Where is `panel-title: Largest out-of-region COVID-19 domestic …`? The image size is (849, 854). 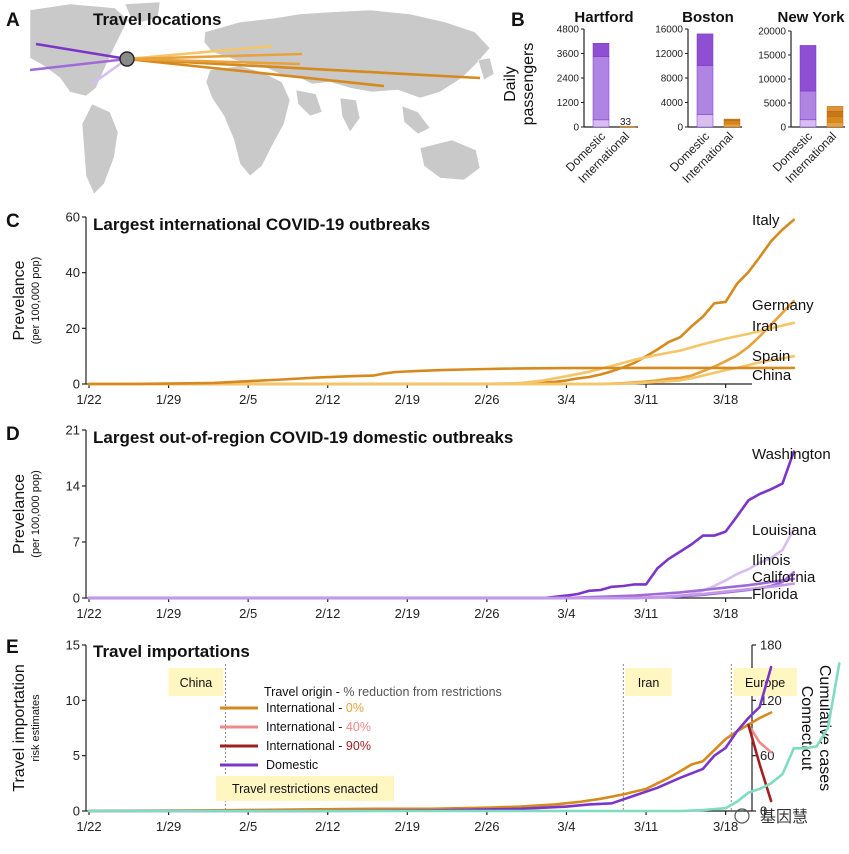 panel-title: Largest out-of-region COVID-19 domestic … is located at coordinates (303, 437).